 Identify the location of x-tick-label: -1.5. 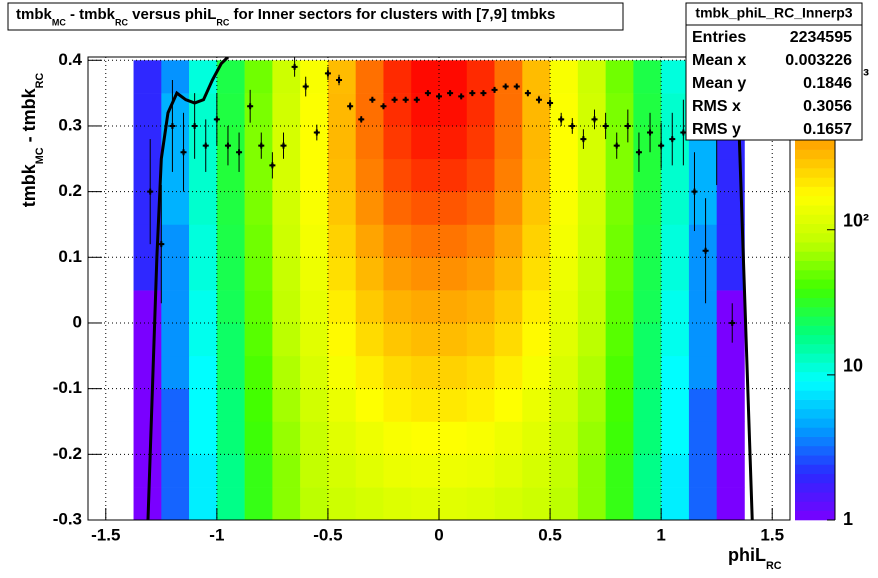
(105, 534).